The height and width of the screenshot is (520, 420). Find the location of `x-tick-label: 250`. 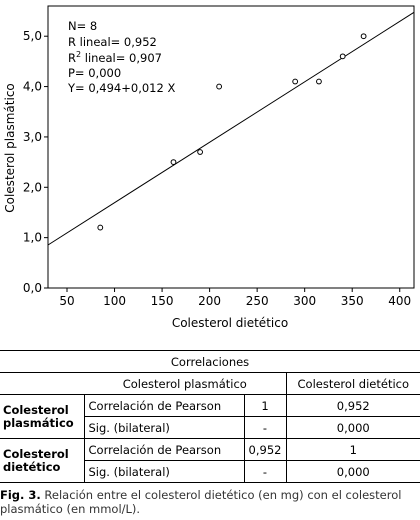

x-tick-label: 250 is located at coordinates (257, 301).